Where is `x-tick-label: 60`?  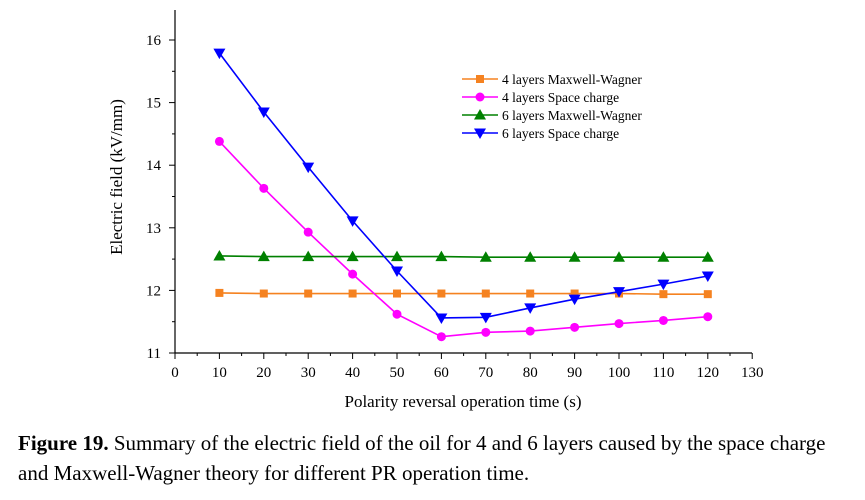
x-tick-label: 60 is located at coordinates (441, 373).